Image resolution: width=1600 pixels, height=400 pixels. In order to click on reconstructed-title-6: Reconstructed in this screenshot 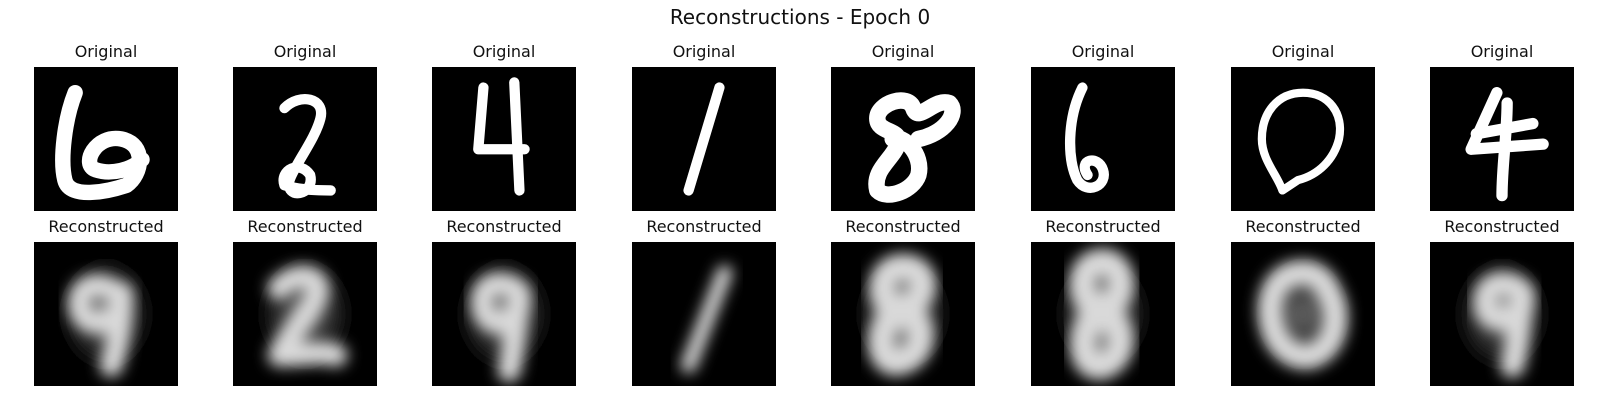, I will do `click(1103, 226)`.